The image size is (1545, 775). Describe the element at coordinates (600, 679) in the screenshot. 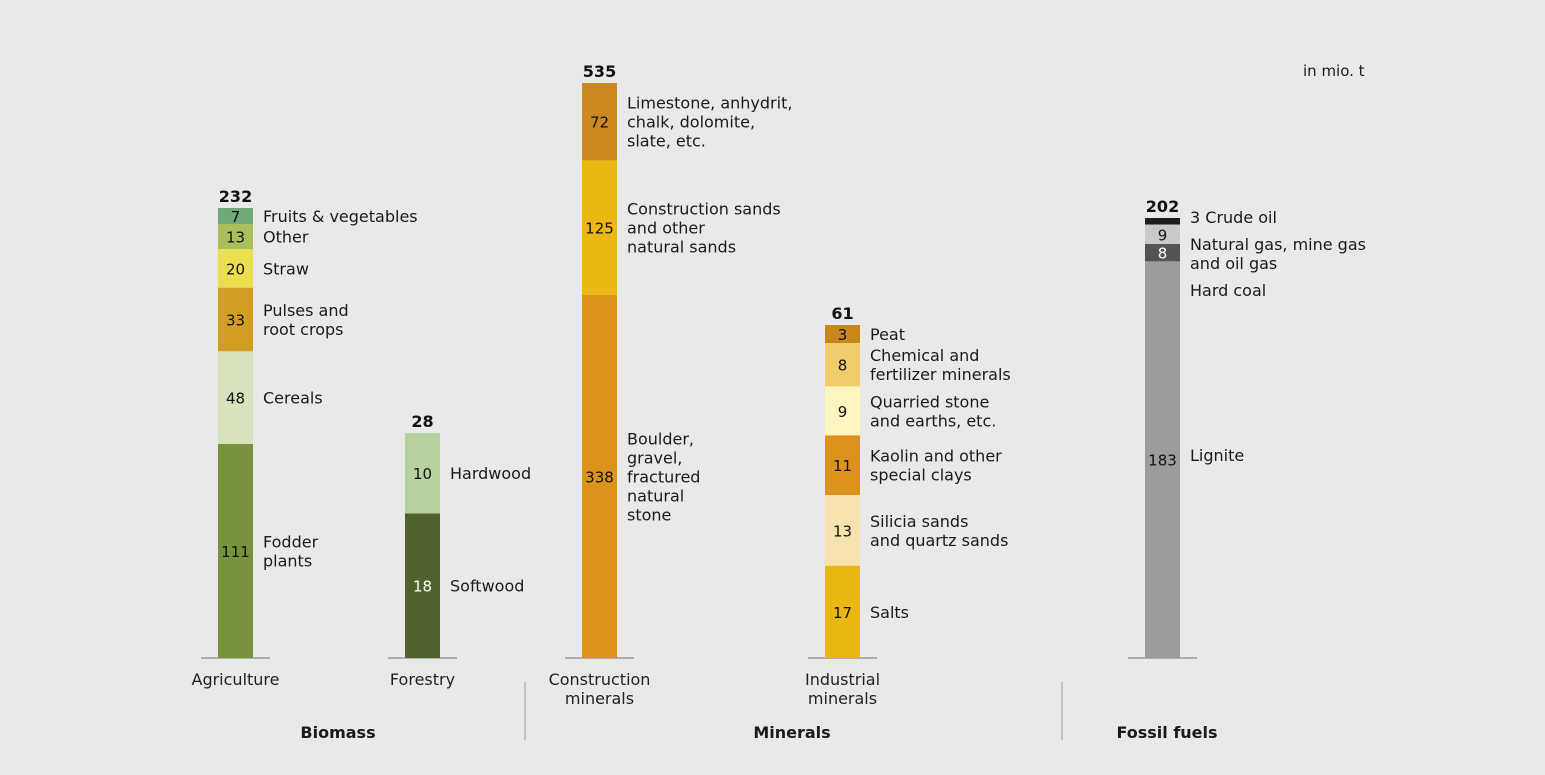

I see `category-label-construction-minerals: Construction` at that location.